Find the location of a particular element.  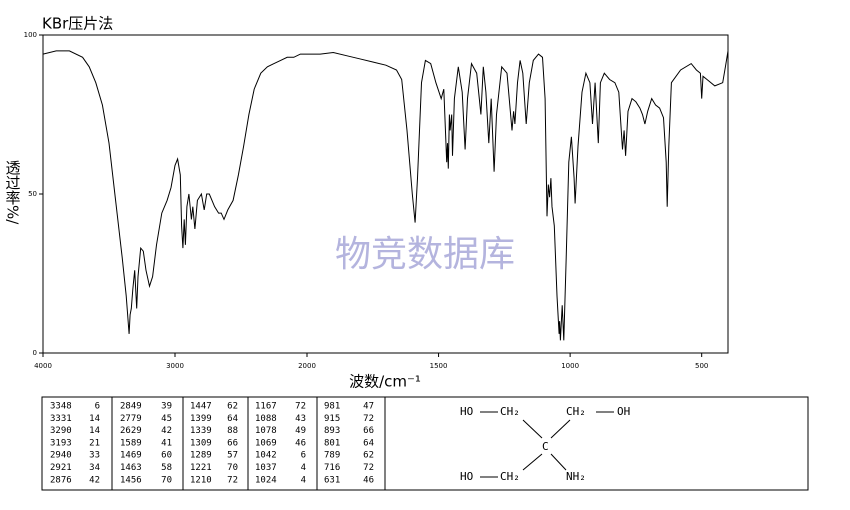

y-tick-label: 0 is located at coordinates (35, 353).